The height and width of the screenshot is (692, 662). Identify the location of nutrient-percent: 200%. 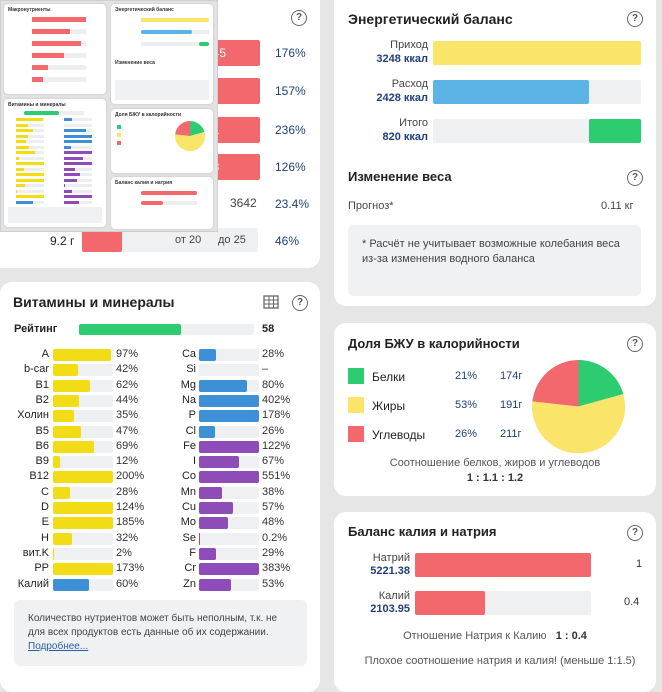
(130, 476).